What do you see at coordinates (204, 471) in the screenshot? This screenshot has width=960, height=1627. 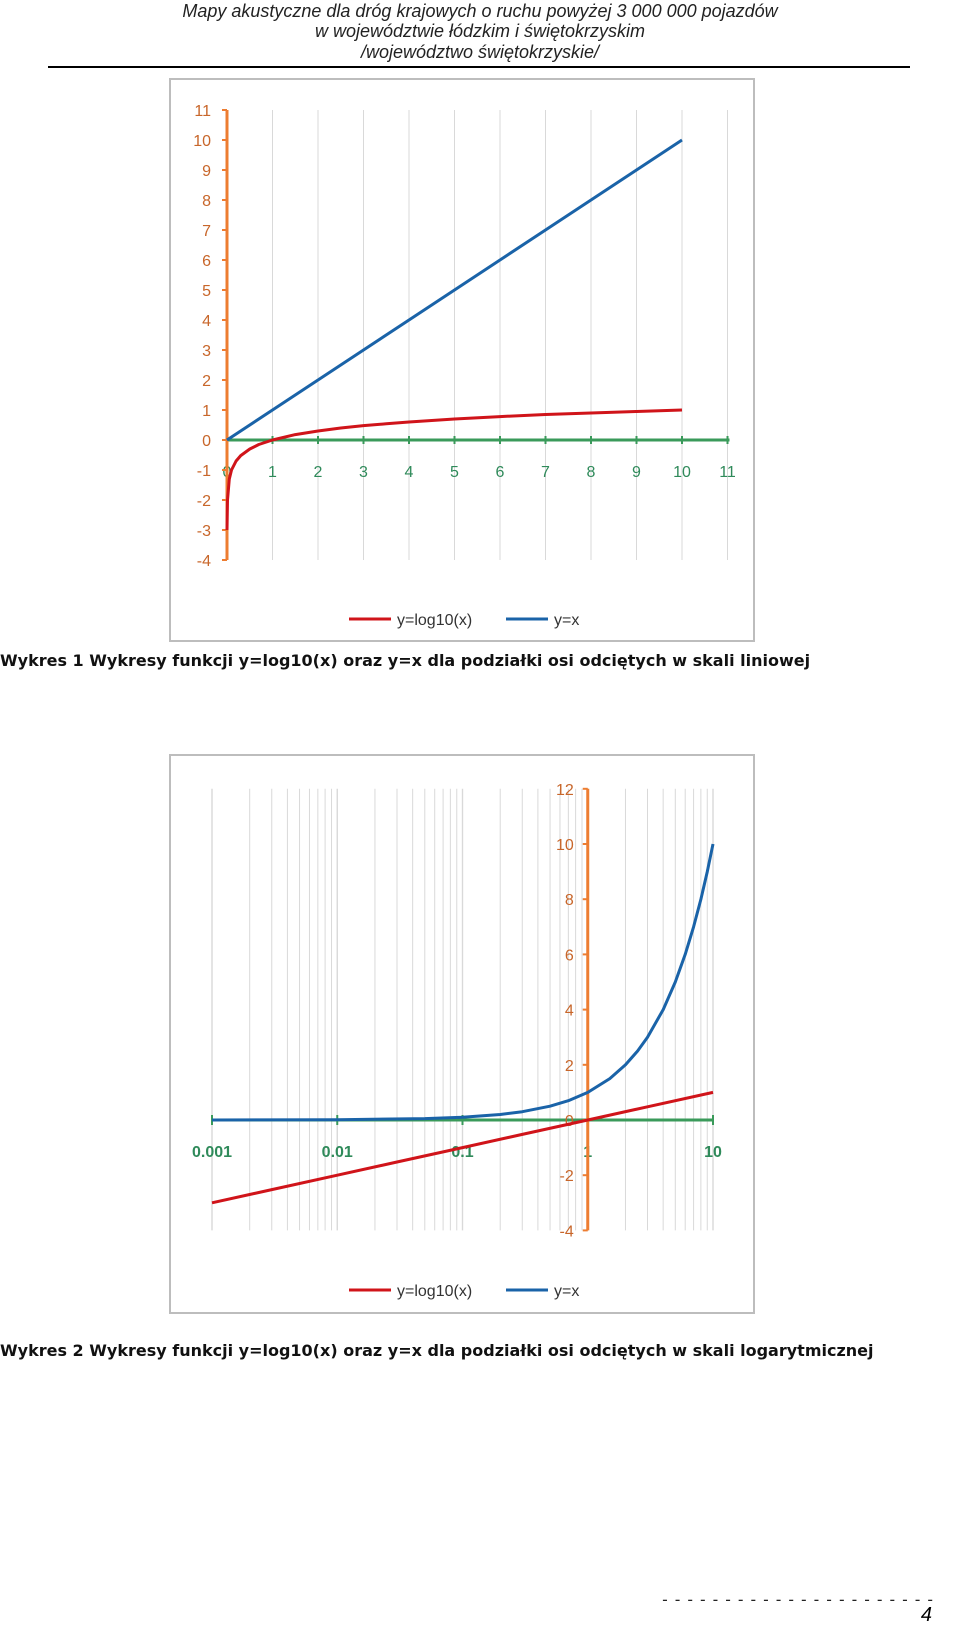 I see `y-tick-label: -1` at bounding box center [204, 471].